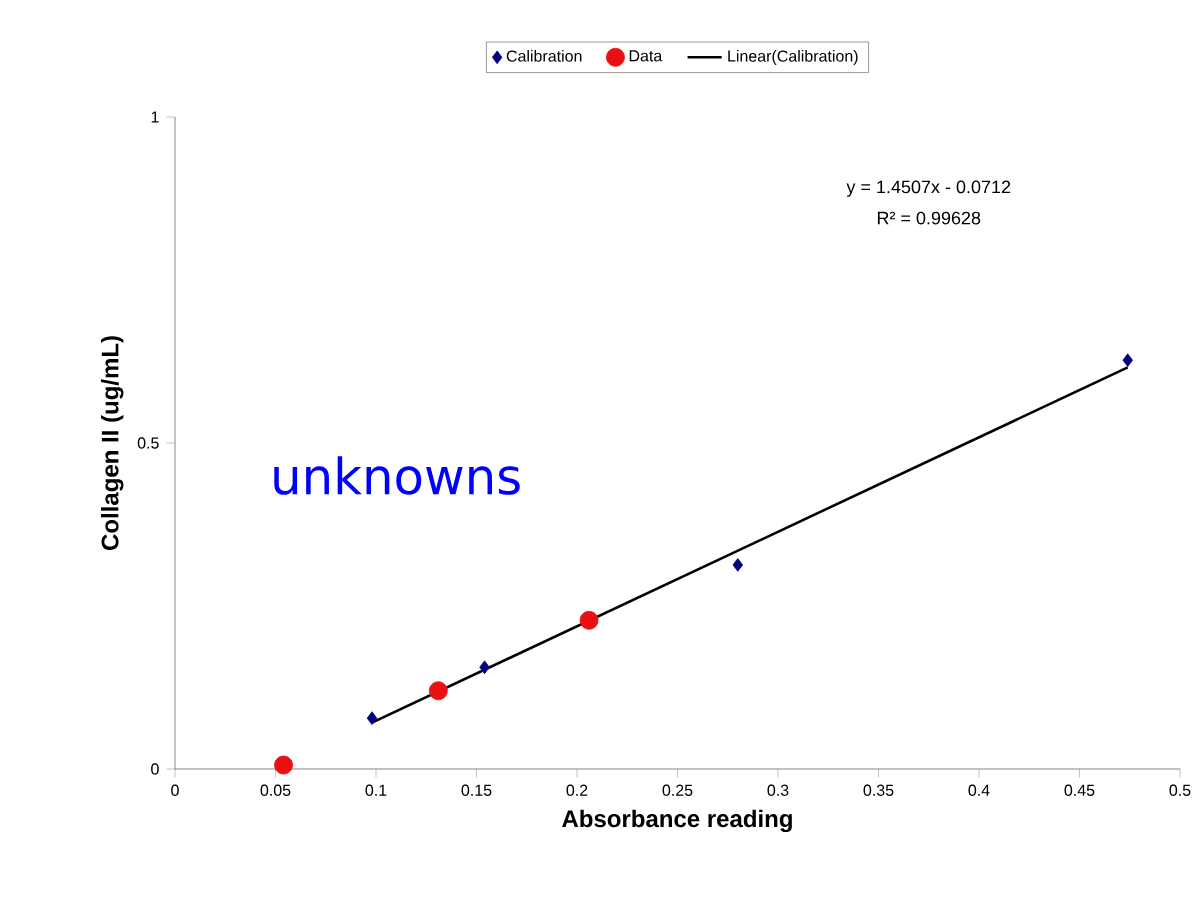  Describe the element at coordinates (929, 218) in the screenshot. I see `annotation: R² = 0.99628` at that location.